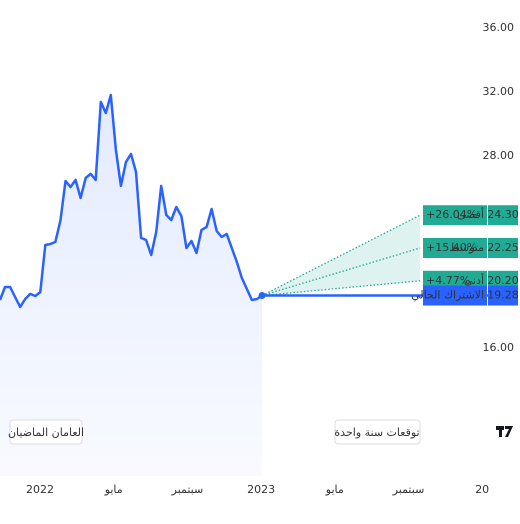 The width and height of the screenshot is (520, 524). I want to click on y-tick-label: 36.00, so click(499, 27).